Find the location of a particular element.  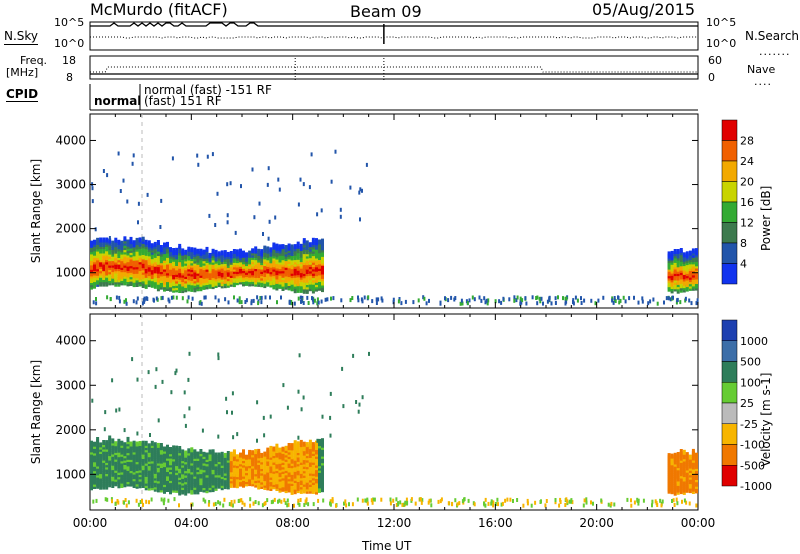

freq-label: Freq. is located at coordinates (34, 60).